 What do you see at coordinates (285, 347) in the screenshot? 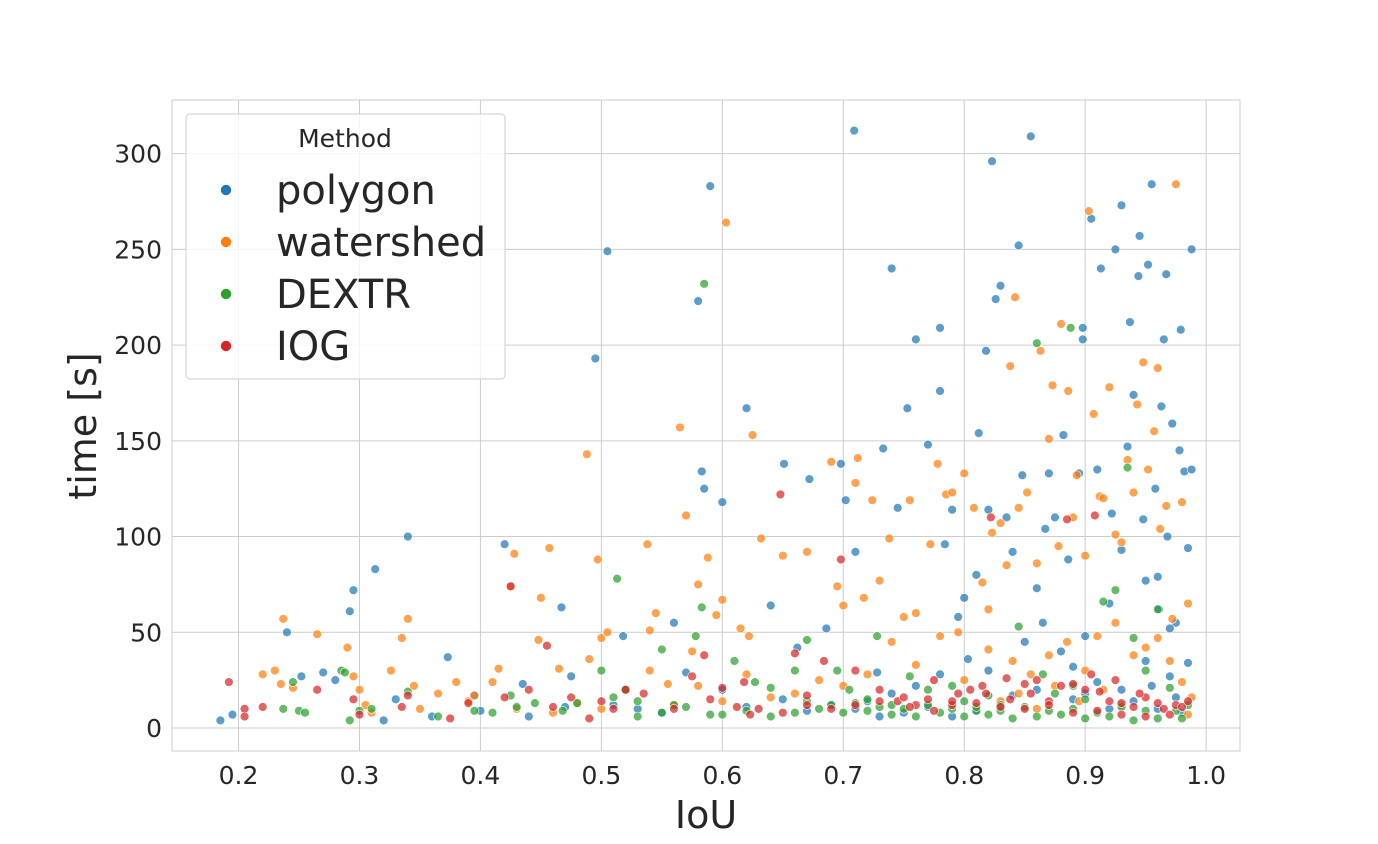
I see `legend-item-IOG: IOG` at bounding box center [285, 347].